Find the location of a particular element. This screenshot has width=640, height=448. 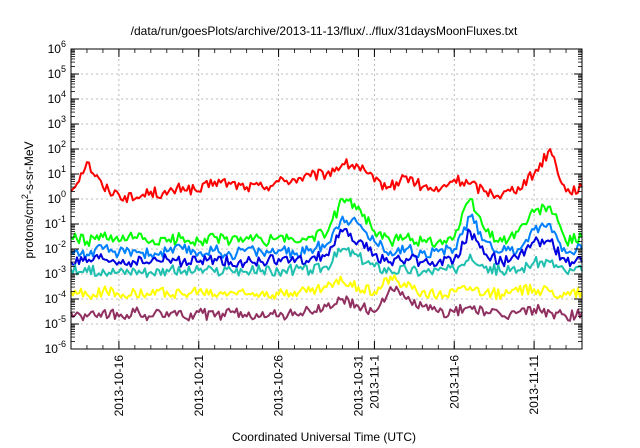

y-tick-label: 10³ is located at coordinates (57, 122).